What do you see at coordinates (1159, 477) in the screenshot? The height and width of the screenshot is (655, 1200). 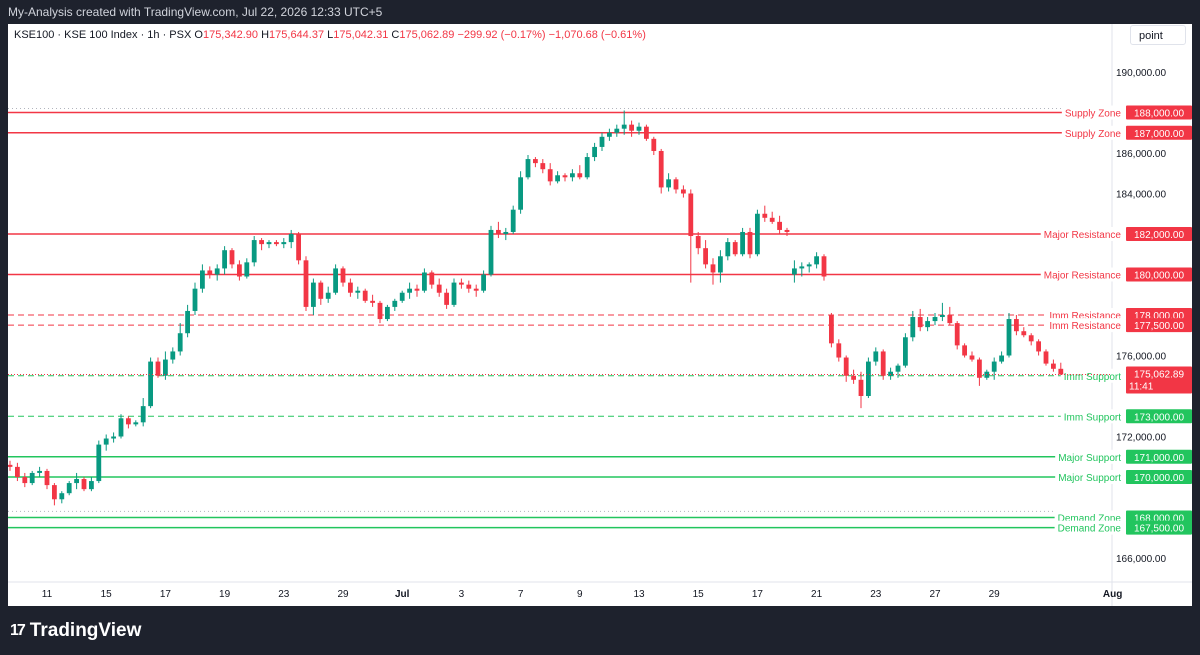 I see `level-price-tag: 170,000.00` at bounding box center [1159, 477].